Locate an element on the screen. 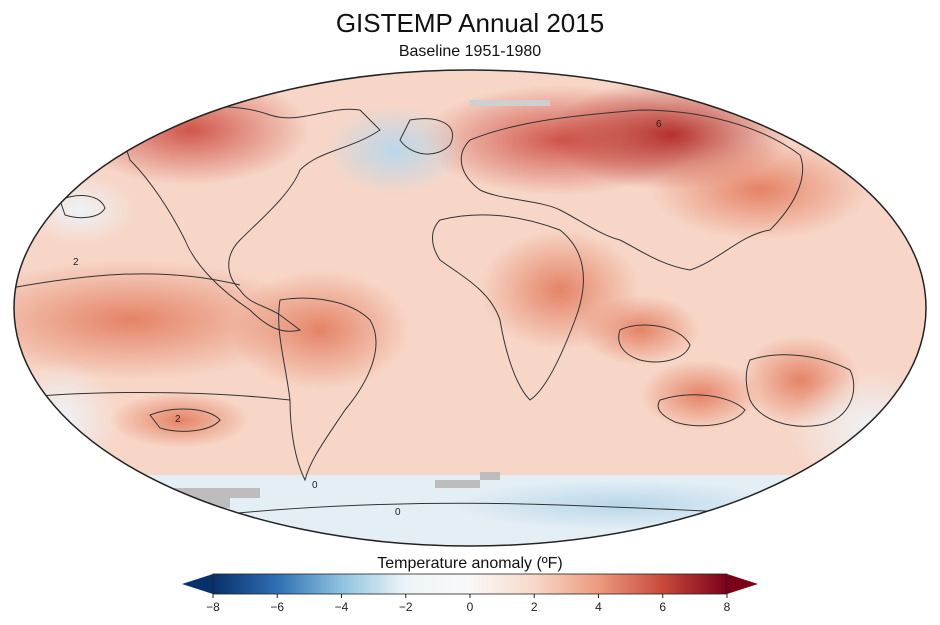  cool-anomaly-southwest-pacific is located at coordinates (67, 420).